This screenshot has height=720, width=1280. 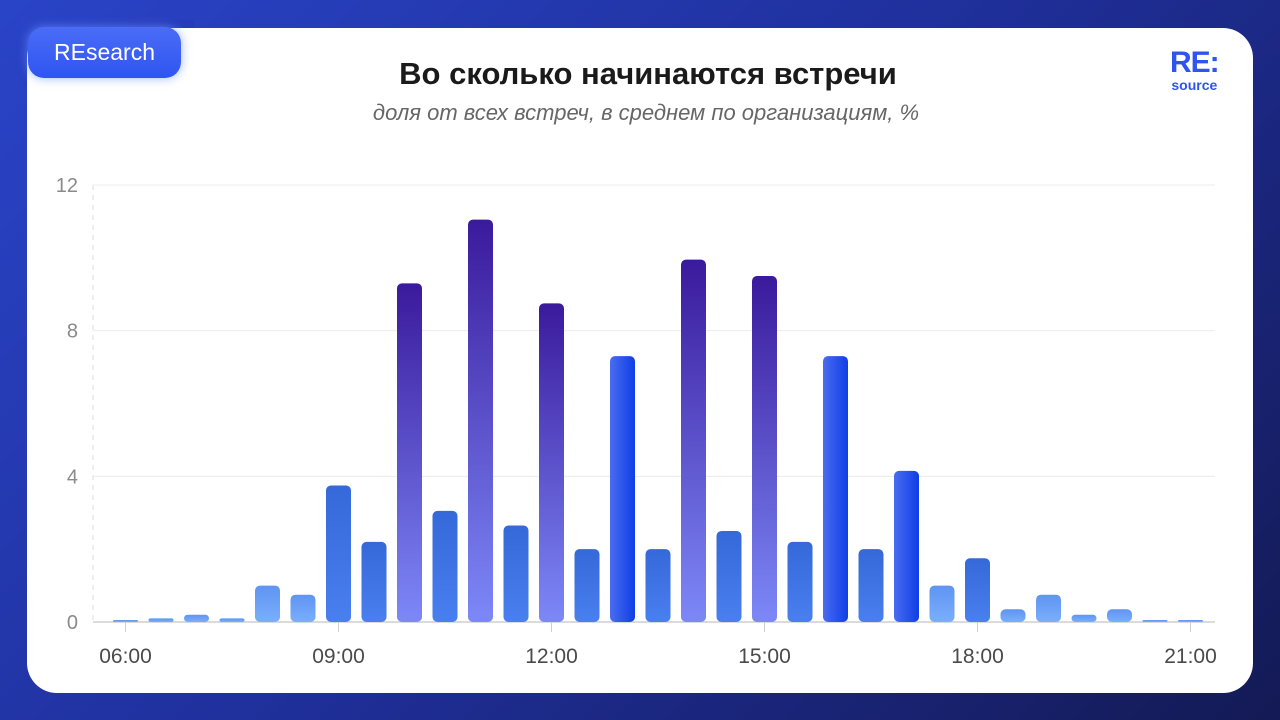 What do you see at coordinates (551, 462) in the screenshot?
I see `bar-12:00` at bounding box center [551, 462].